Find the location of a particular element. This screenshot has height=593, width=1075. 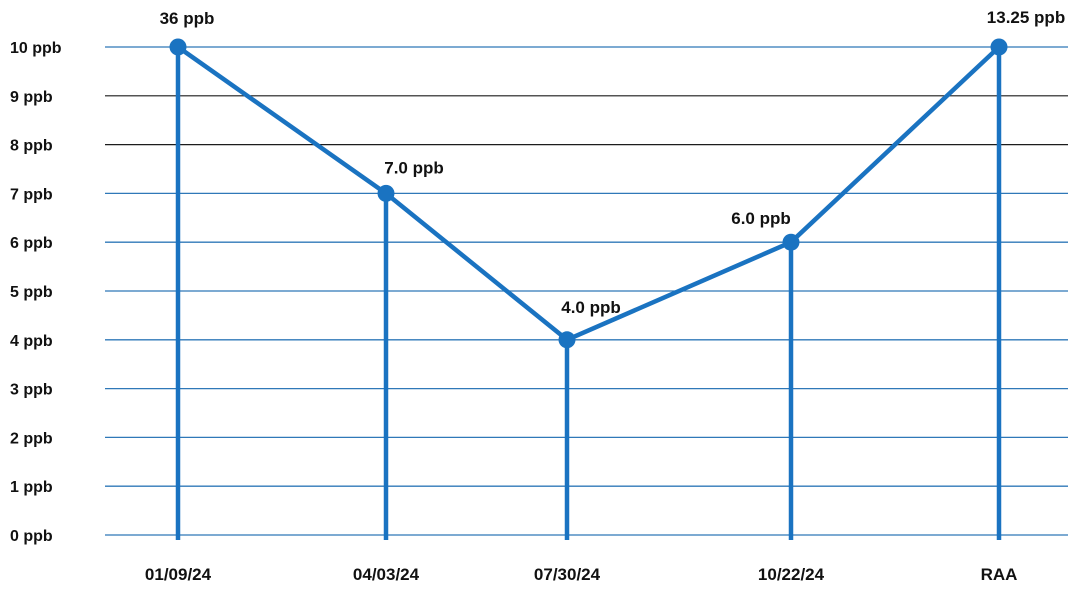

y-tick-label-6: 6 ppb is located at coordinates (31, 243).